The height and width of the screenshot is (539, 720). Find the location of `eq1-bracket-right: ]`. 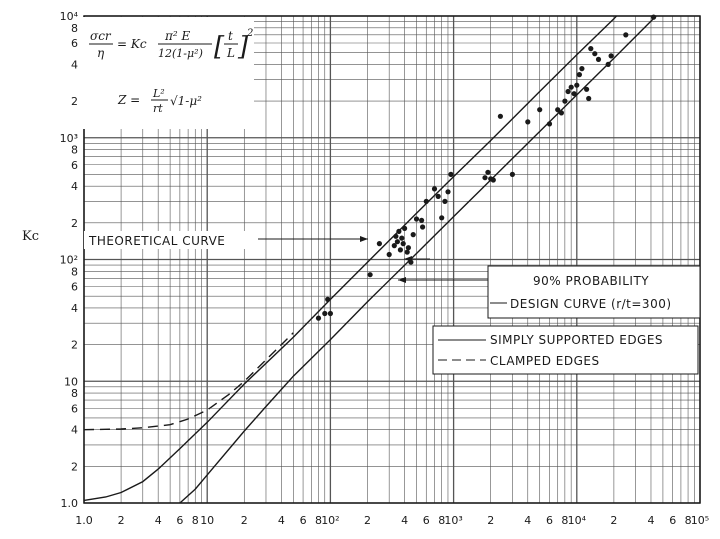

eq1-bracket-right: ] is located at coordinates (243, 47).